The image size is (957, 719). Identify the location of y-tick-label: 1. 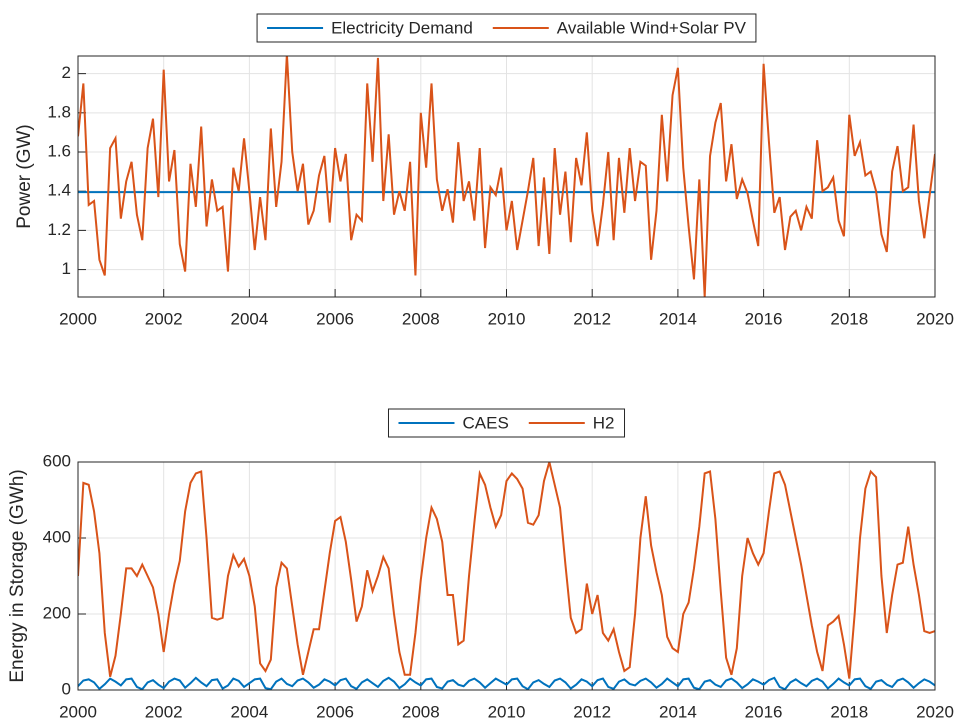
(66, 268).